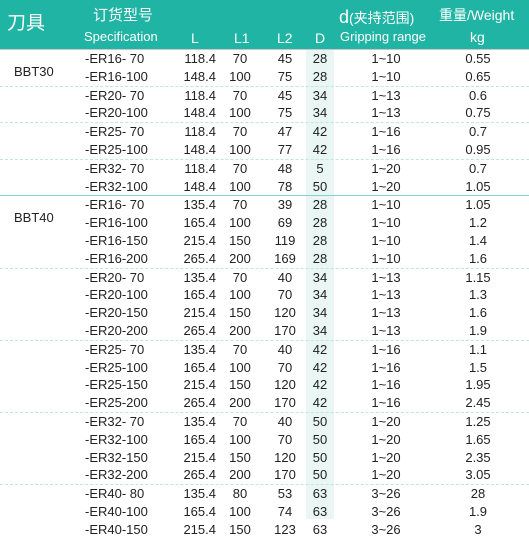 The width and height of the screenshot is (529, 539). What do you see at coordinates (478, 295) in the screenshot?
I see `cell-weight: 1.3` at bounding box center [478, 295].